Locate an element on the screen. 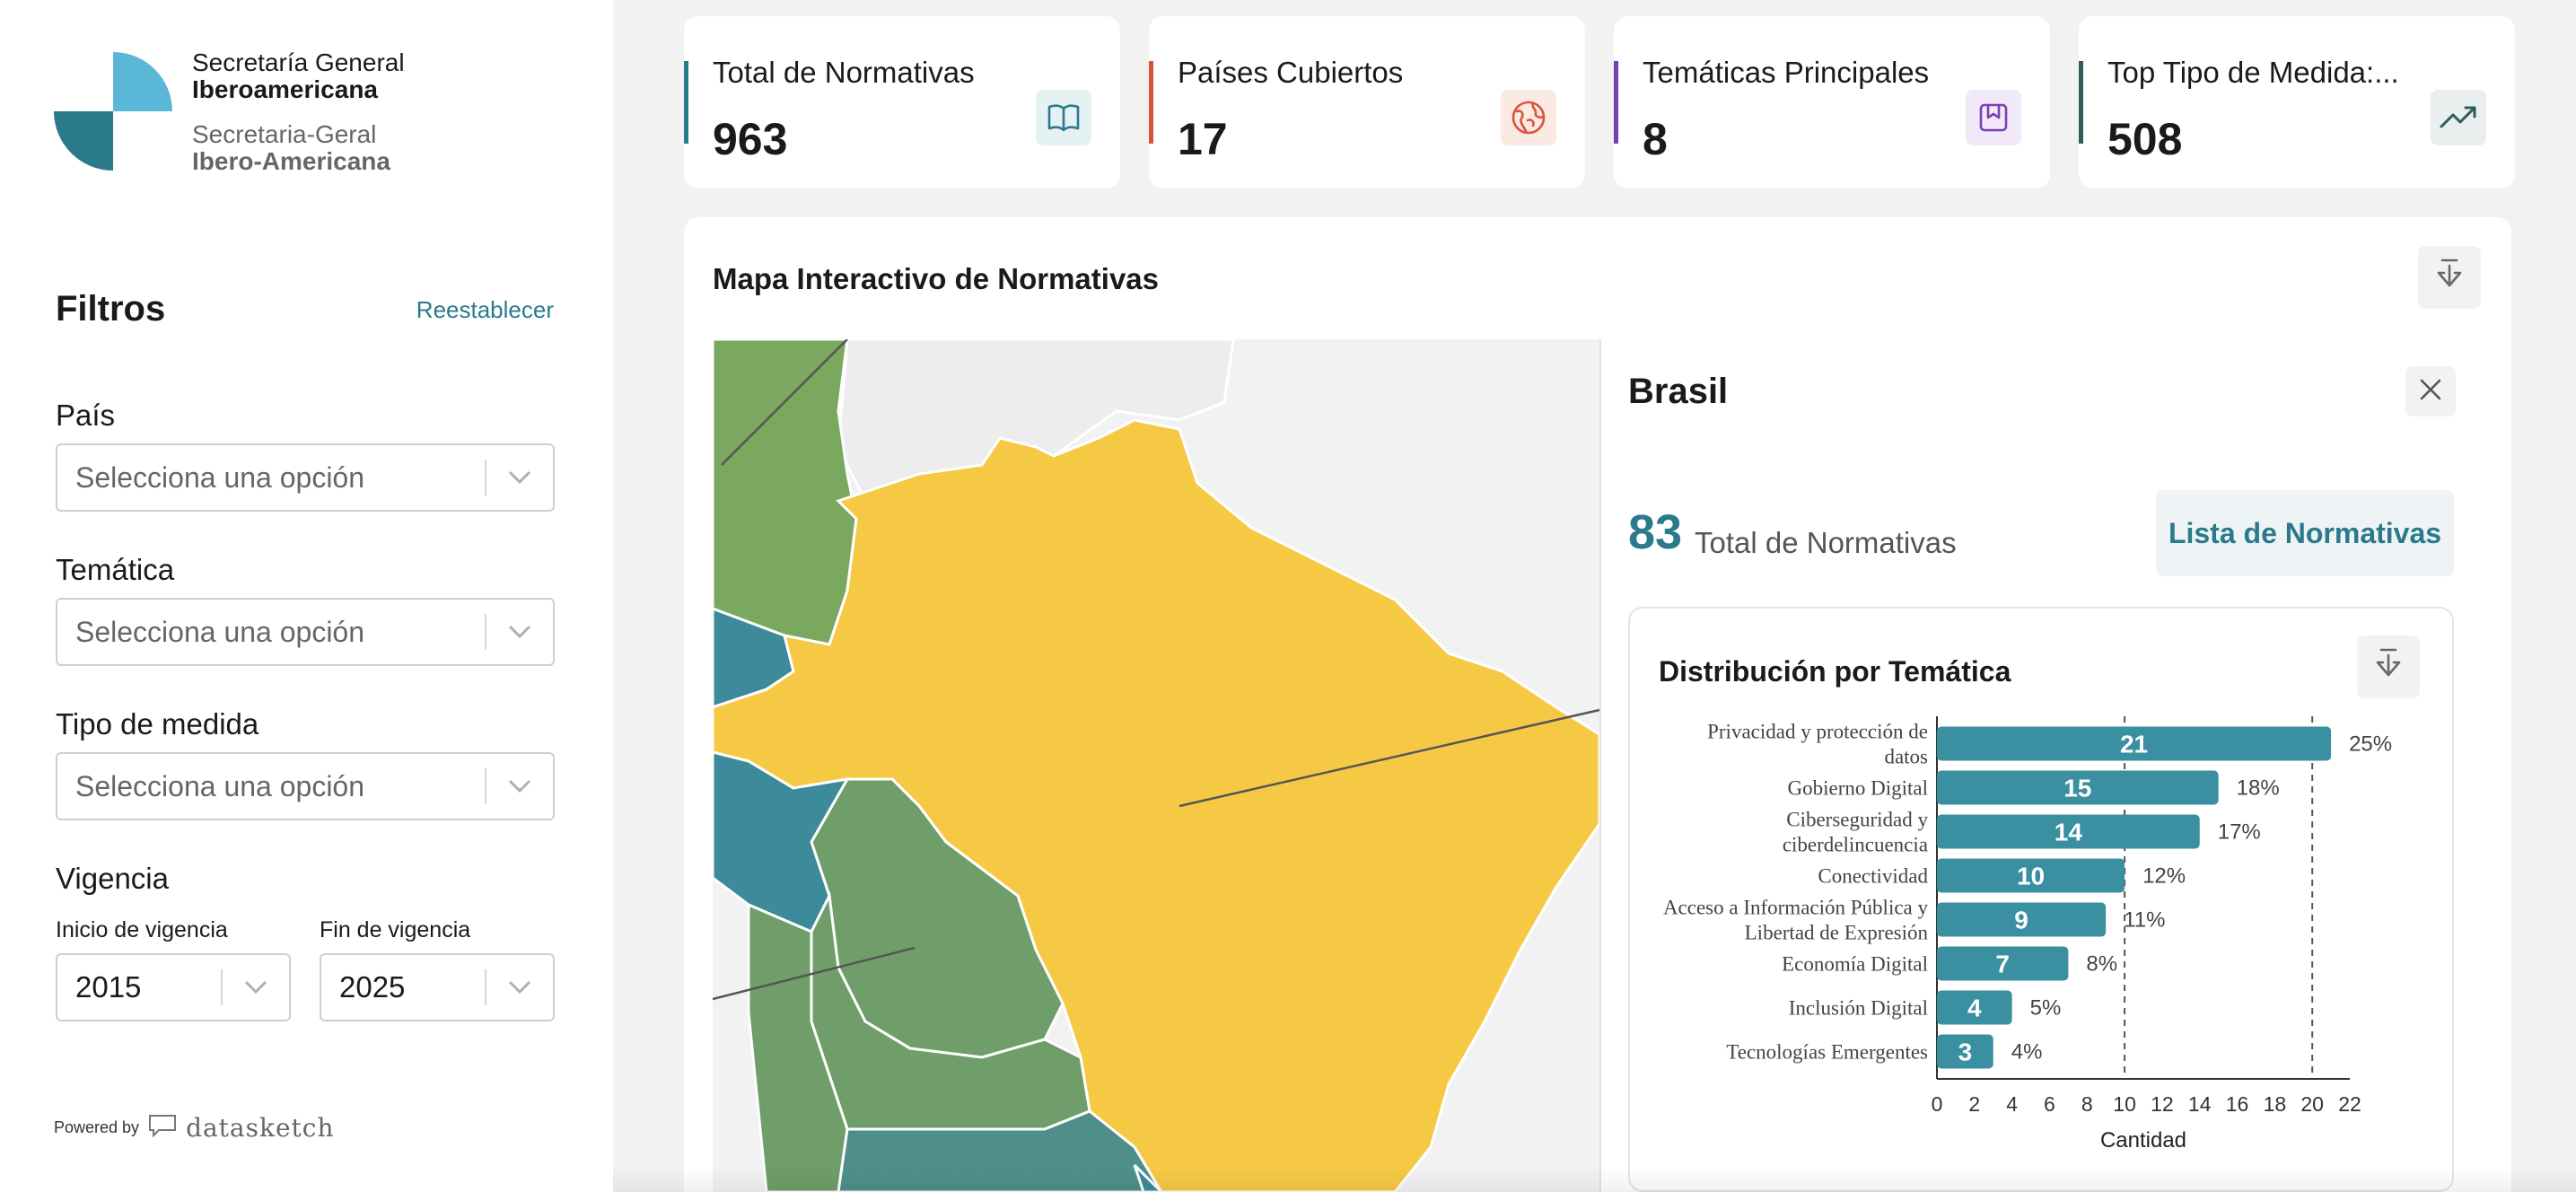 Image resolution: width=2576 pixels, height=1192 pixels. x-tick-label: 10 is located at coordinates (2124, 1104).